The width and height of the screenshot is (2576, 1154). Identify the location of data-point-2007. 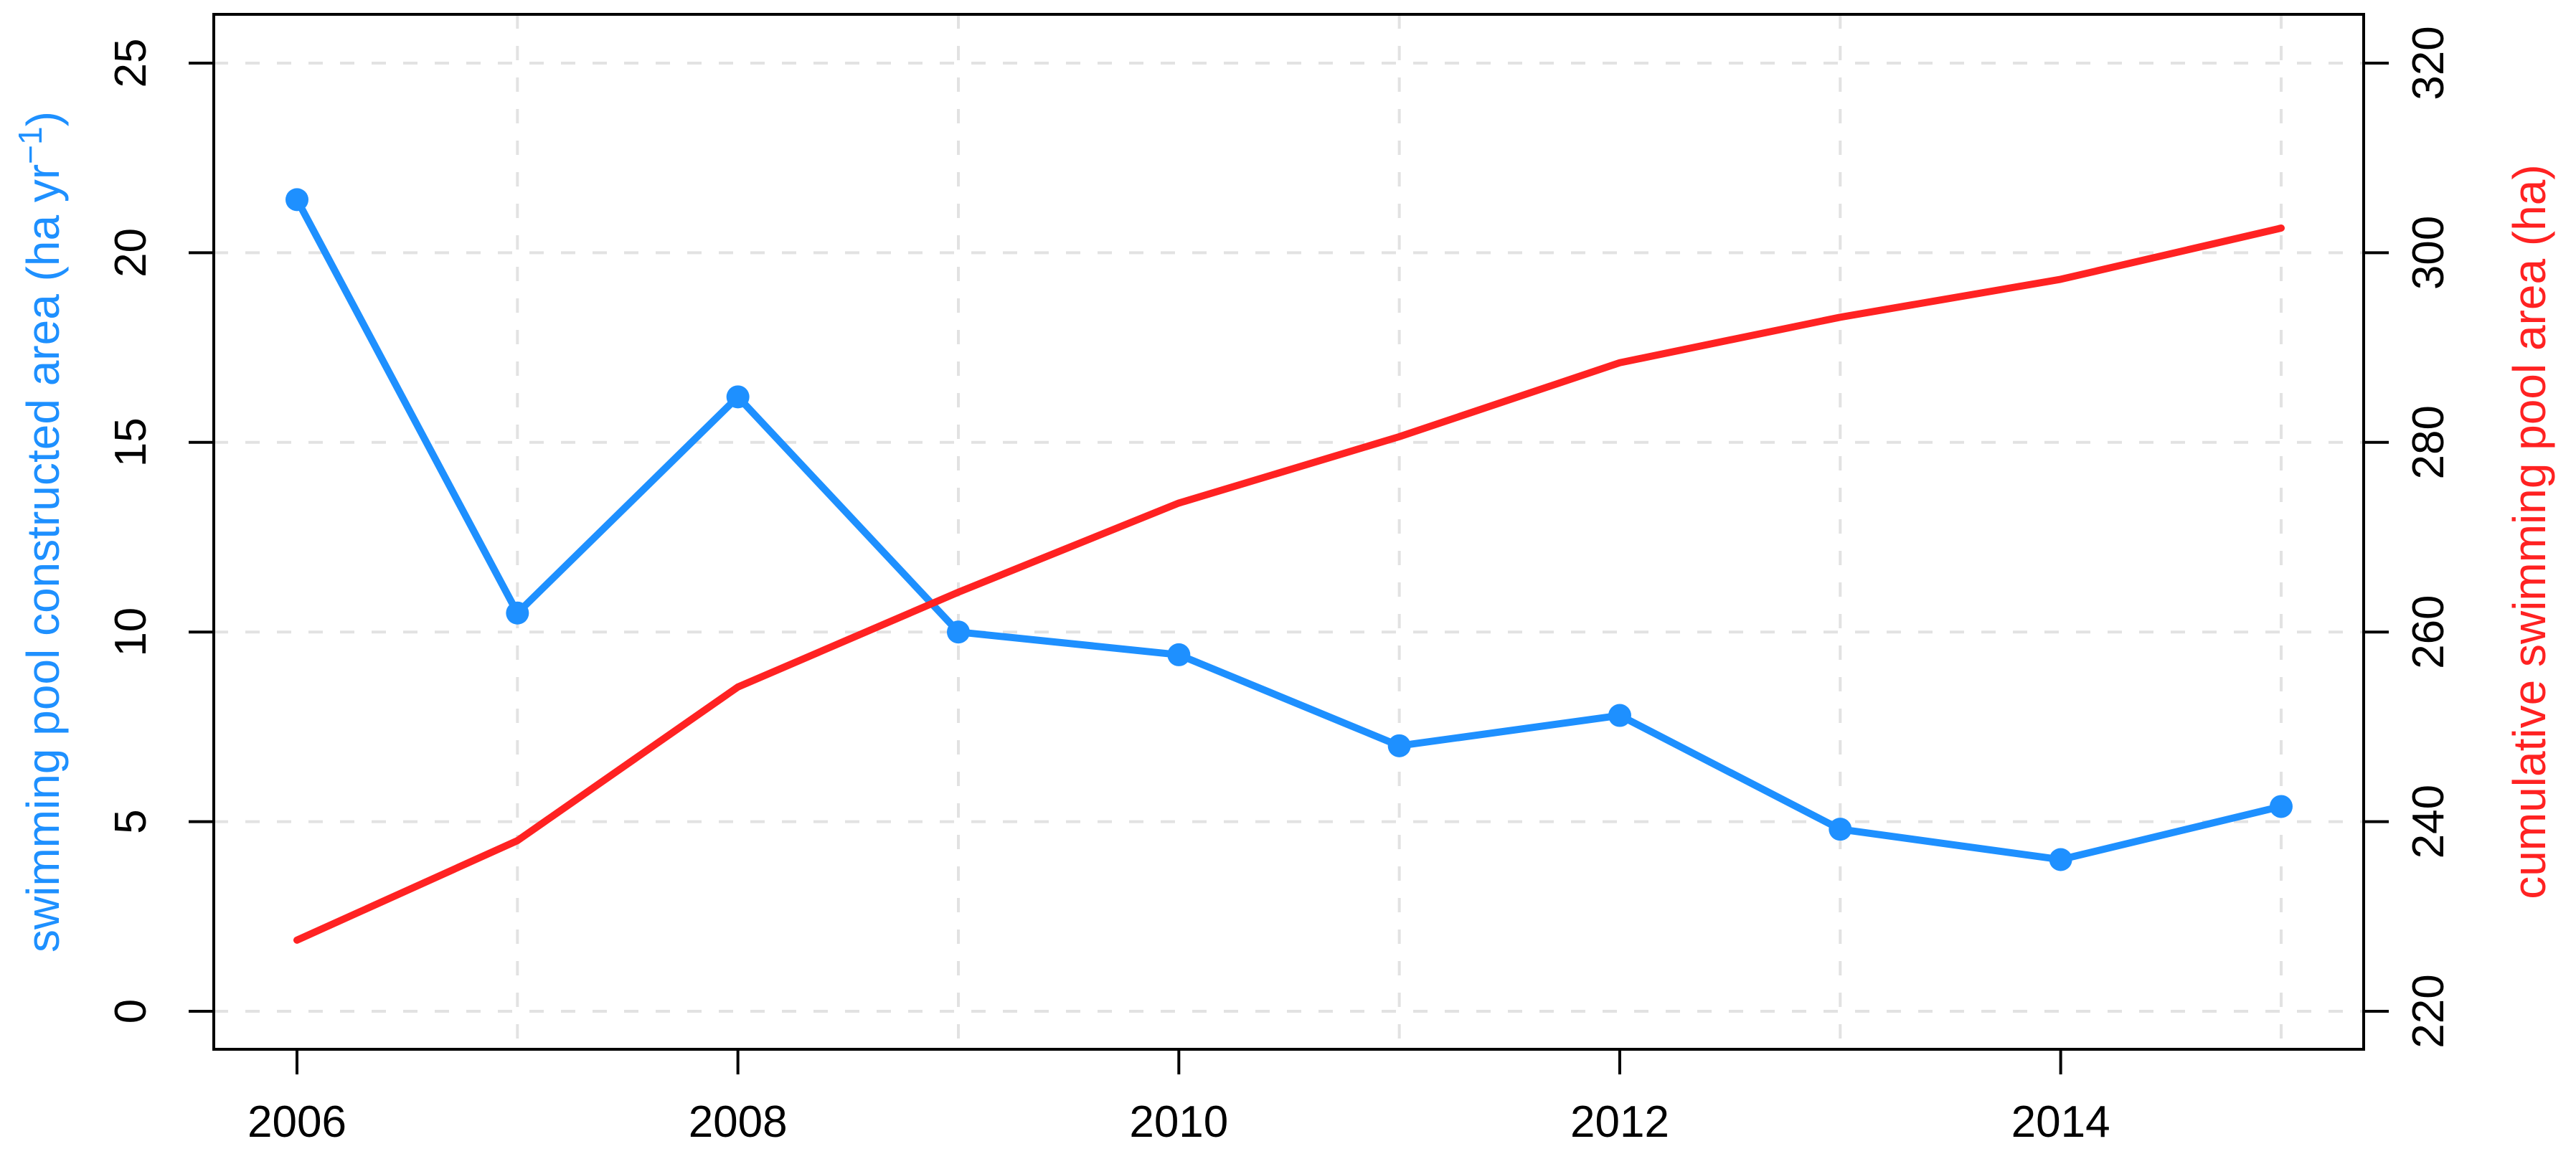
(517, 613).